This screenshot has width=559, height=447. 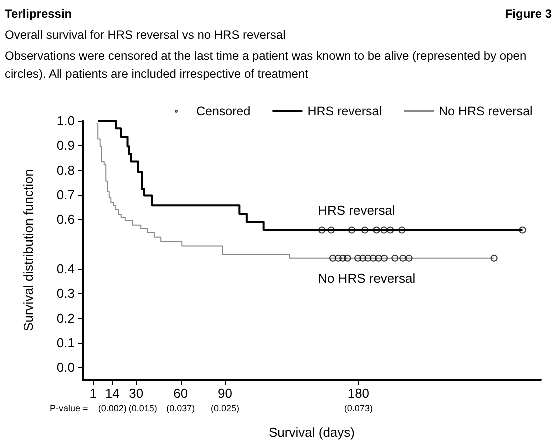 What do you see at coordinates (65, 294) in the screenshot?
I see `y-tick-label: 0.3` at bounding box center [65, 294].